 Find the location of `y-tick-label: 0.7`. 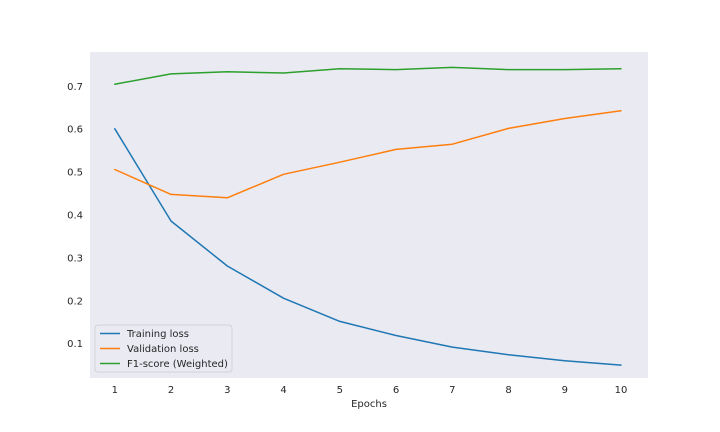

y-tick-label: 0.7 is located at coordinates (75, 87).